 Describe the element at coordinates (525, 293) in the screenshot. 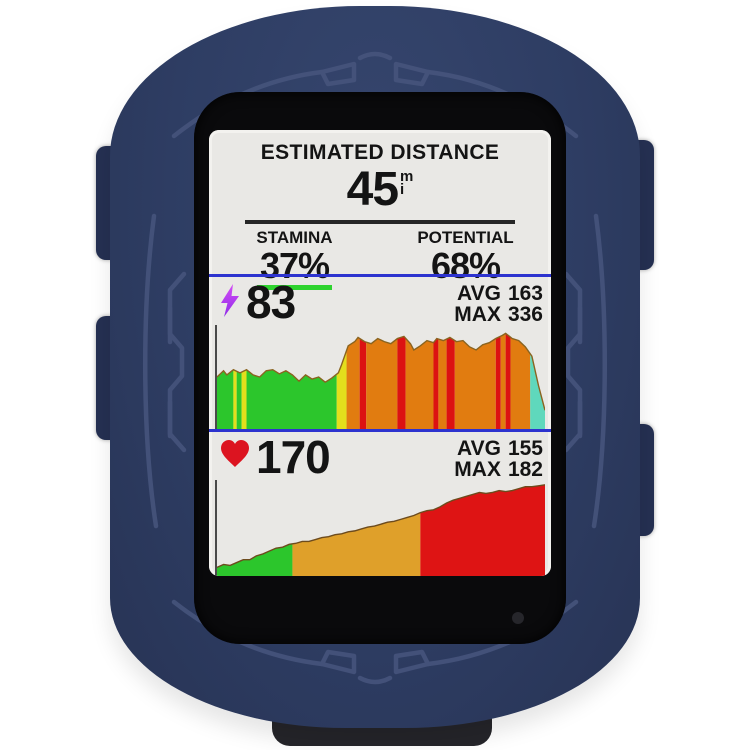

I see `power-avg-value: 163` at that location.